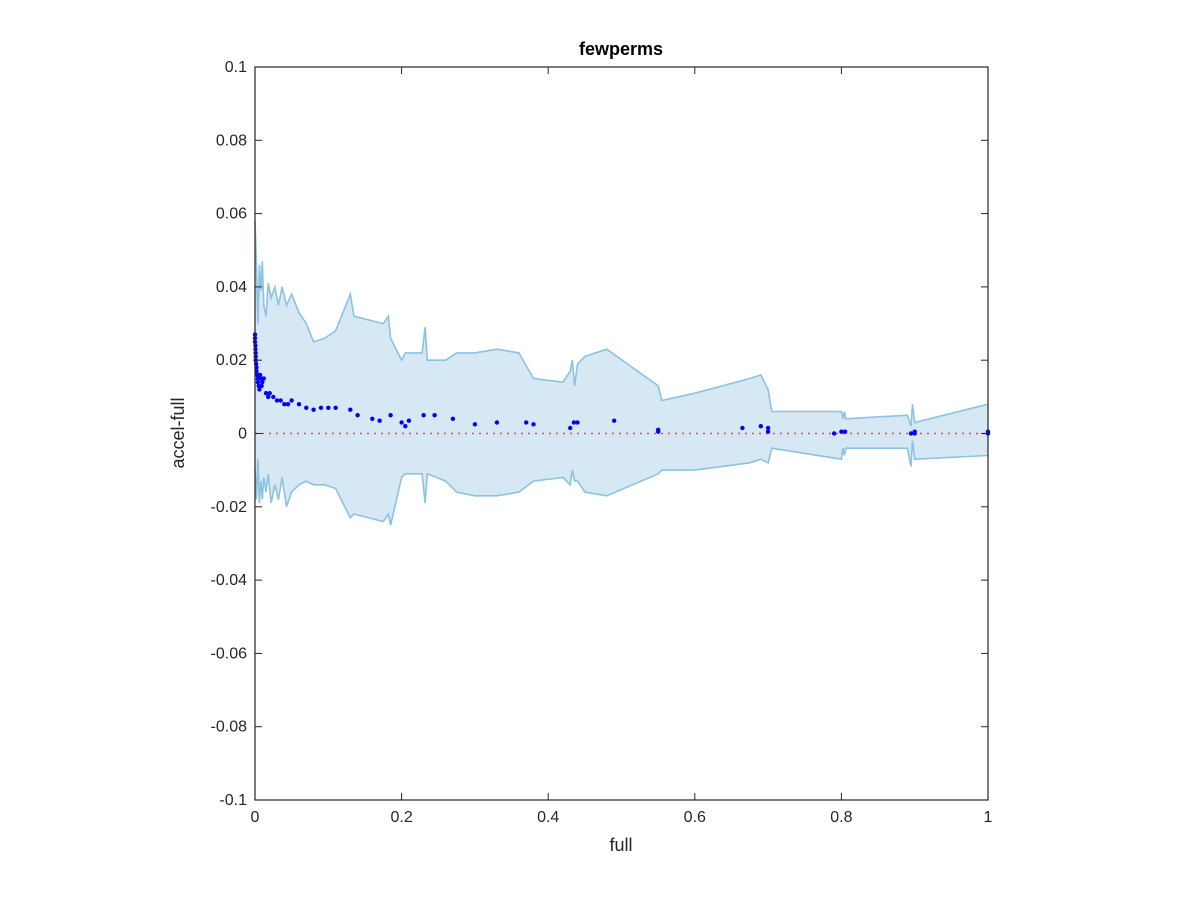  Describe the element at coordinates (242, 434) in the screenshot. I see `y-tick-label: 0` at that location.